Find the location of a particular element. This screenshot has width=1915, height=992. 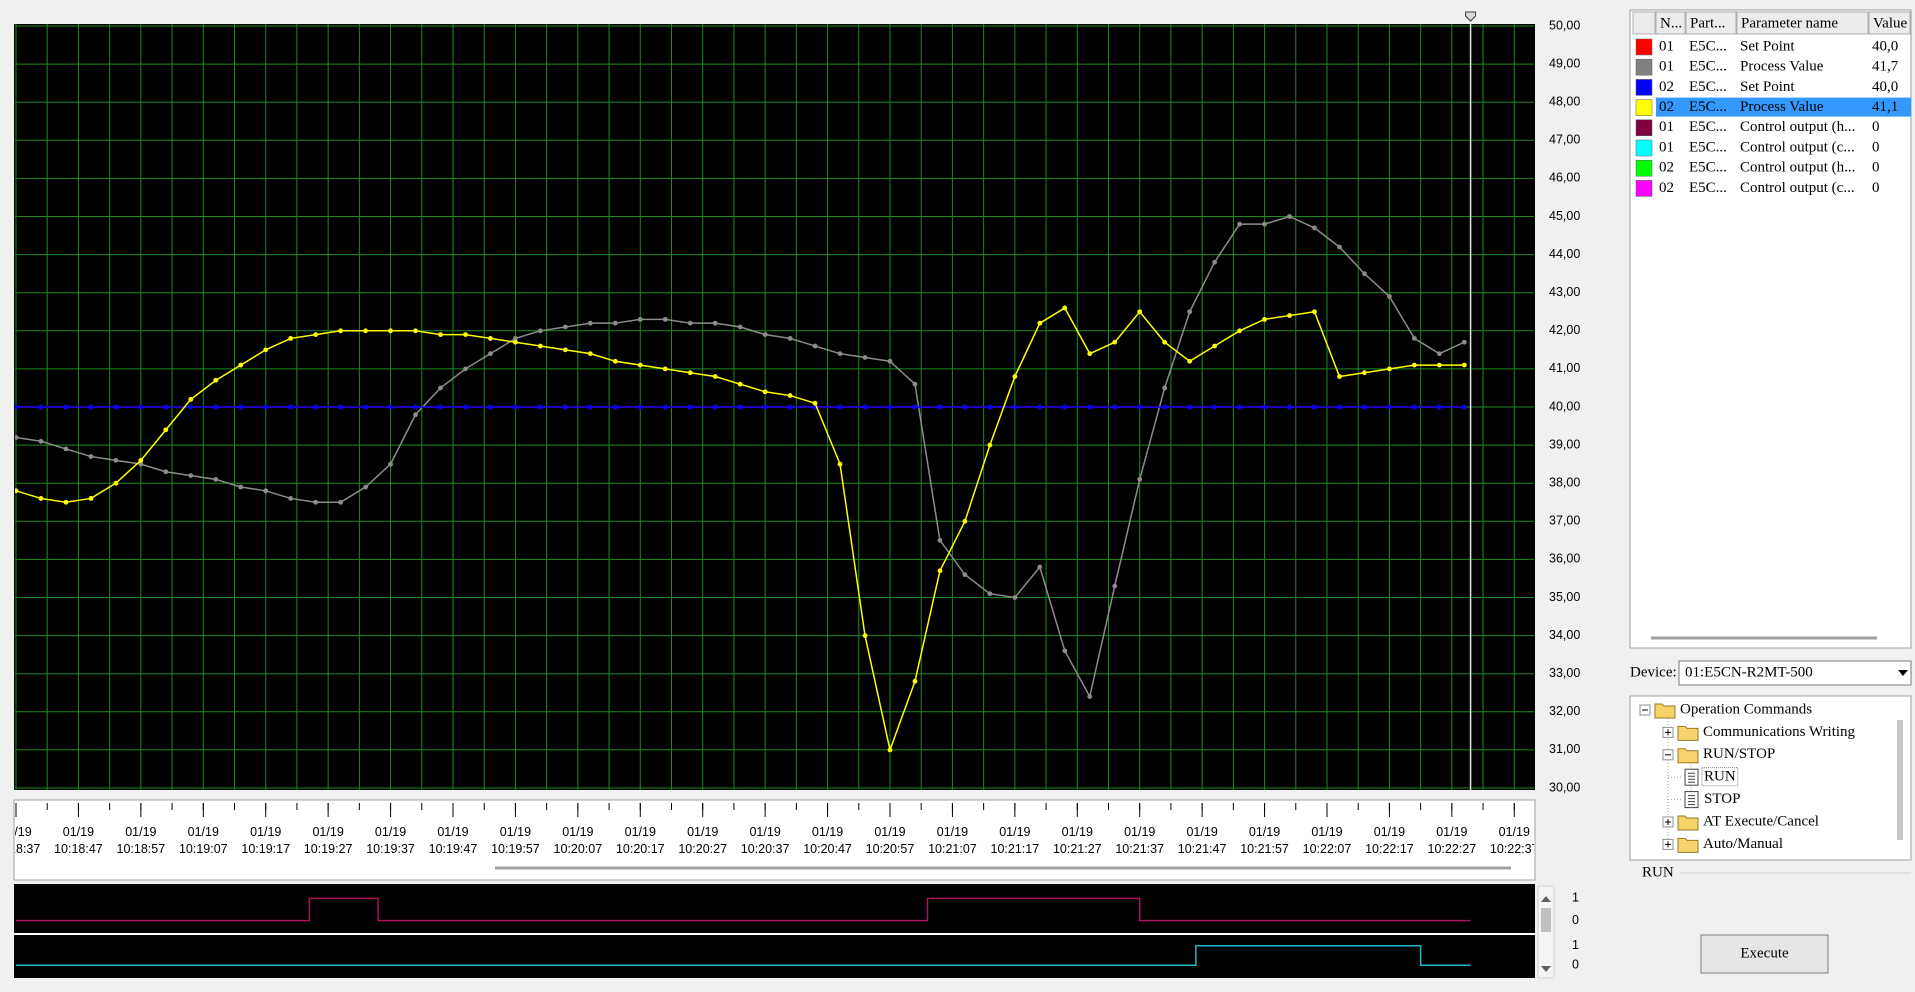

tree-item: RUN/STOP is located at coordinates (1718, 755).